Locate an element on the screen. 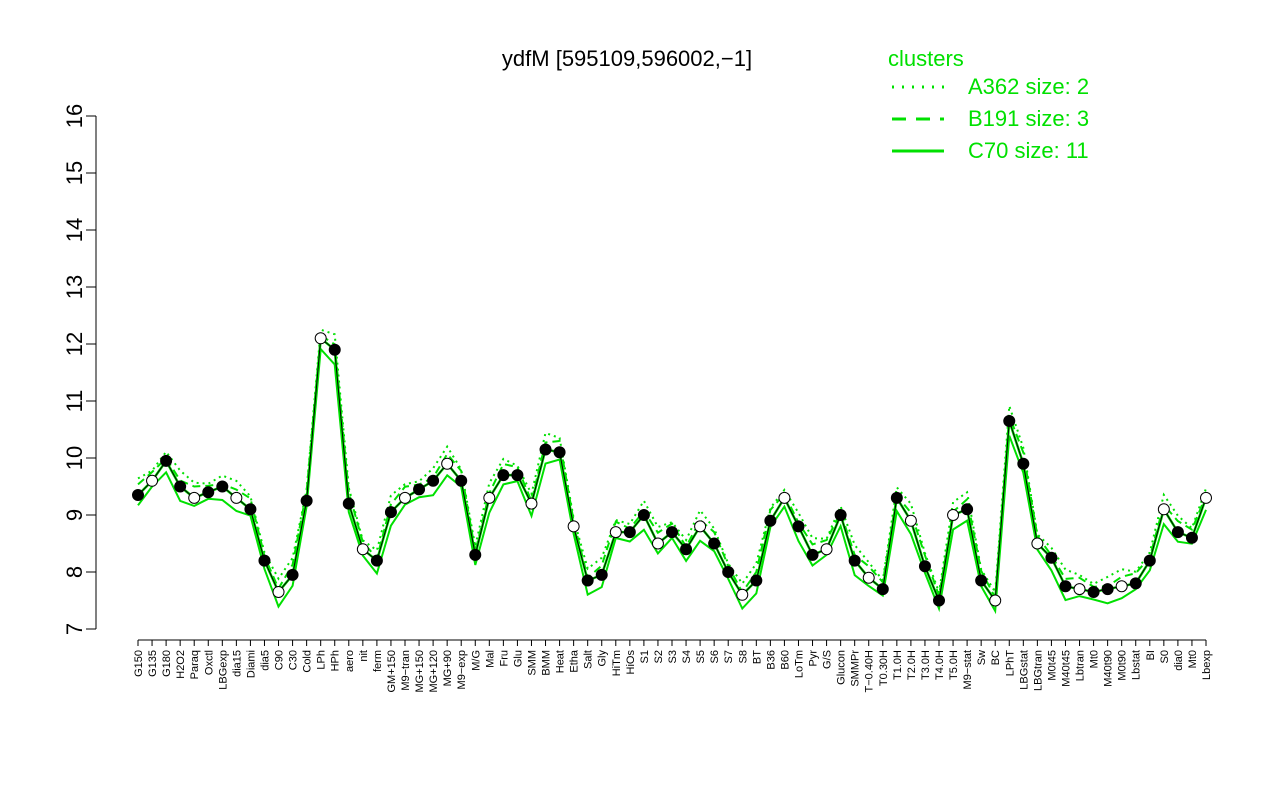  x-tick-label: T−0.40H is located at coordinates (870, 671).